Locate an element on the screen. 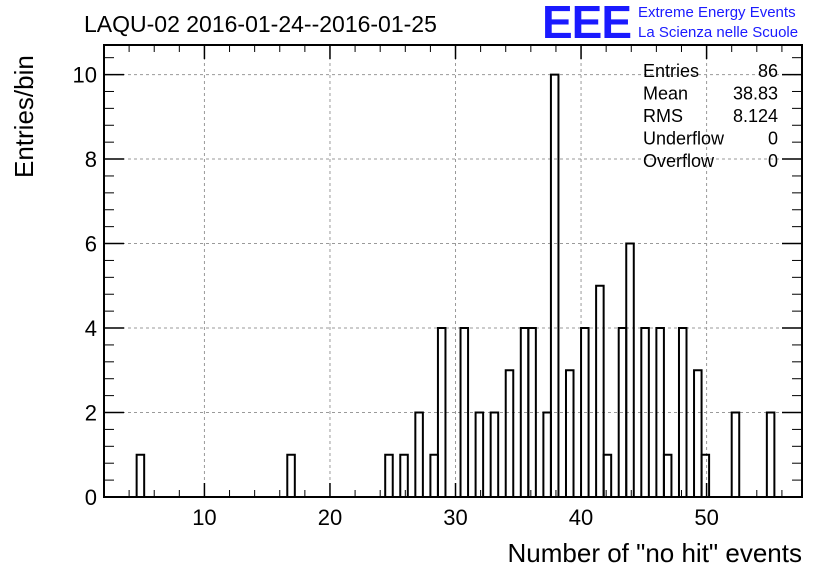  eee-logo-mark: EEE is located at coordinates (587, 24).